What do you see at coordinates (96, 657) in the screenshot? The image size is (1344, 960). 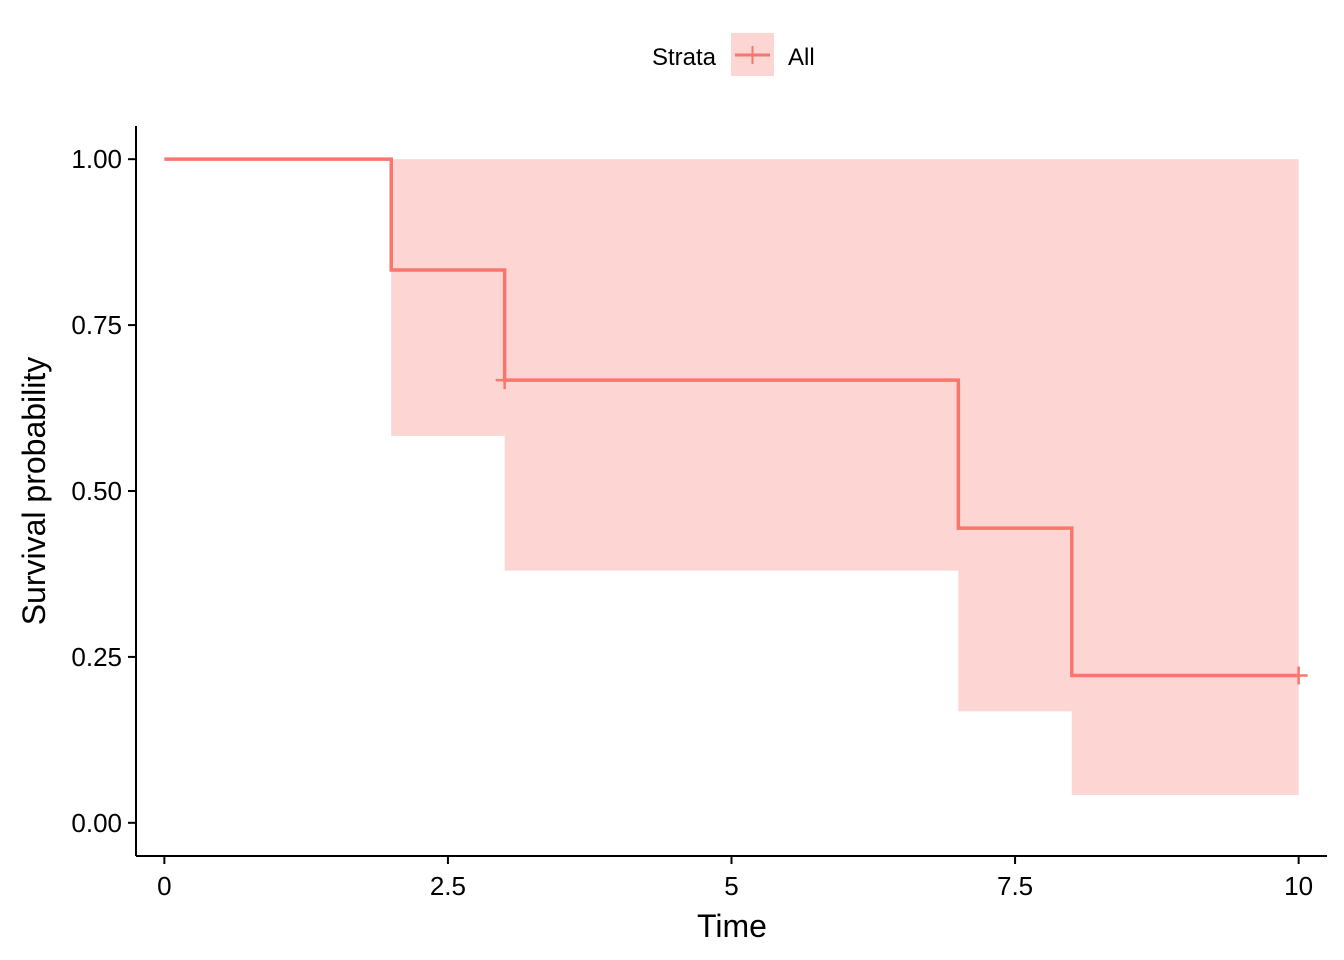 I see `y-tick-label: 0.25` at bounding box center [96, 657].